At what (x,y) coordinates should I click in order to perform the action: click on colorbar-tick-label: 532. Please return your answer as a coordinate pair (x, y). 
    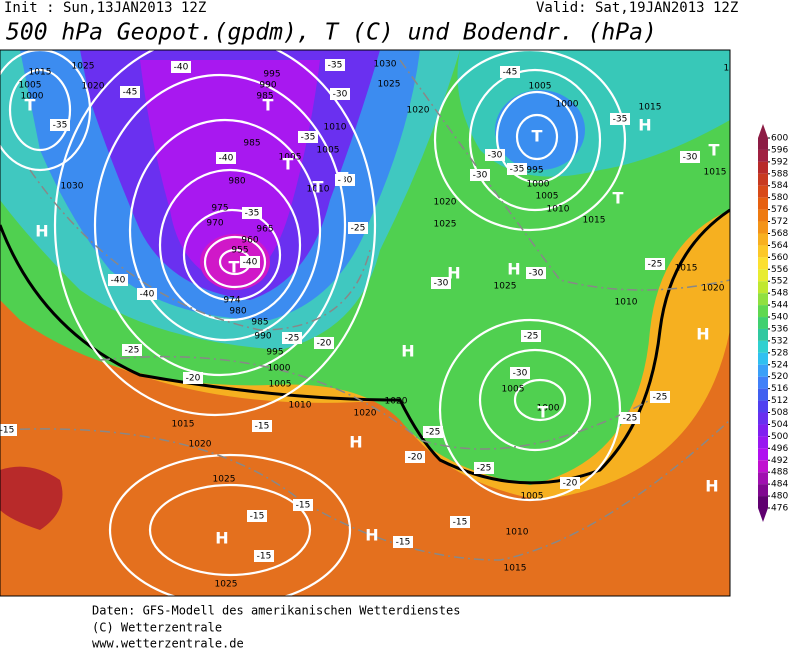
    Looking at the image, I should click on (779, 341).